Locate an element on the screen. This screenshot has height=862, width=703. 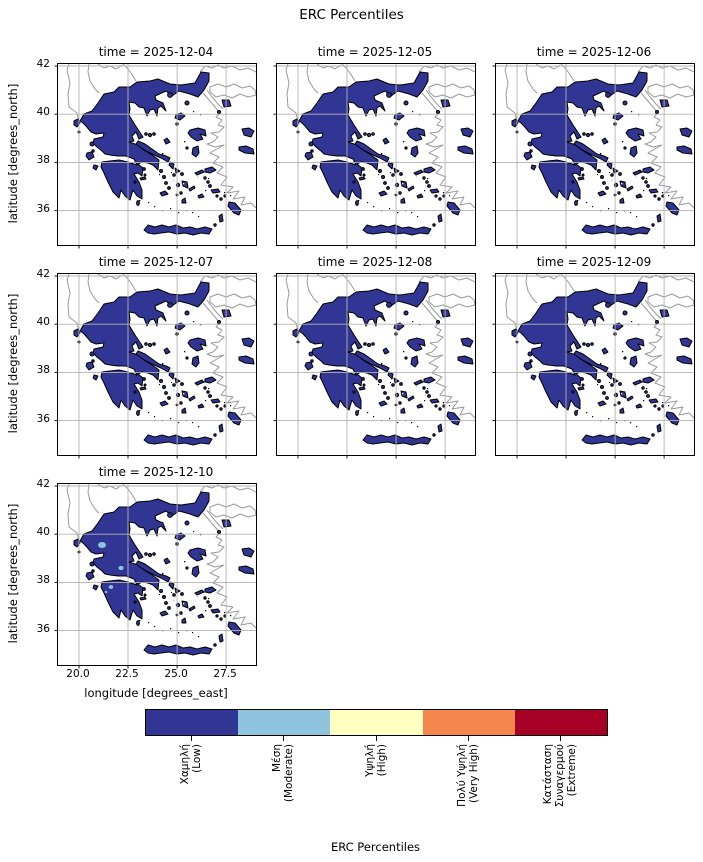
subplot-title: time = 2025-12-09 is located at coordinates (594, 262).